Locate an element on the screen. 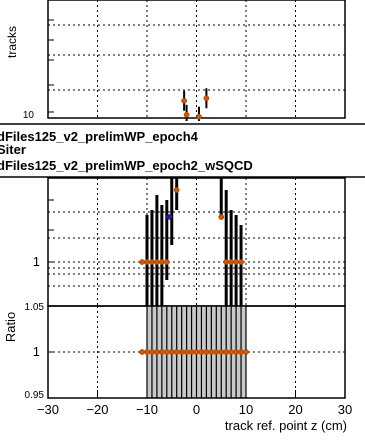 This screenshot has width=365, height=443. legend-box is located at coordinates (182, 149).